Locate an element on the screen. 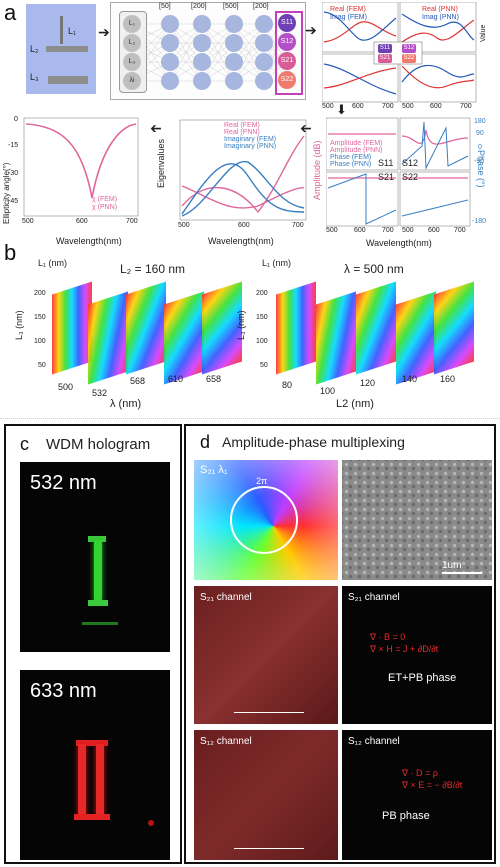 This screenshot has width=500, height=867. s21-equation-2: ∇ × H = J + ∂D/∂t is located at coordinates (404, 649).